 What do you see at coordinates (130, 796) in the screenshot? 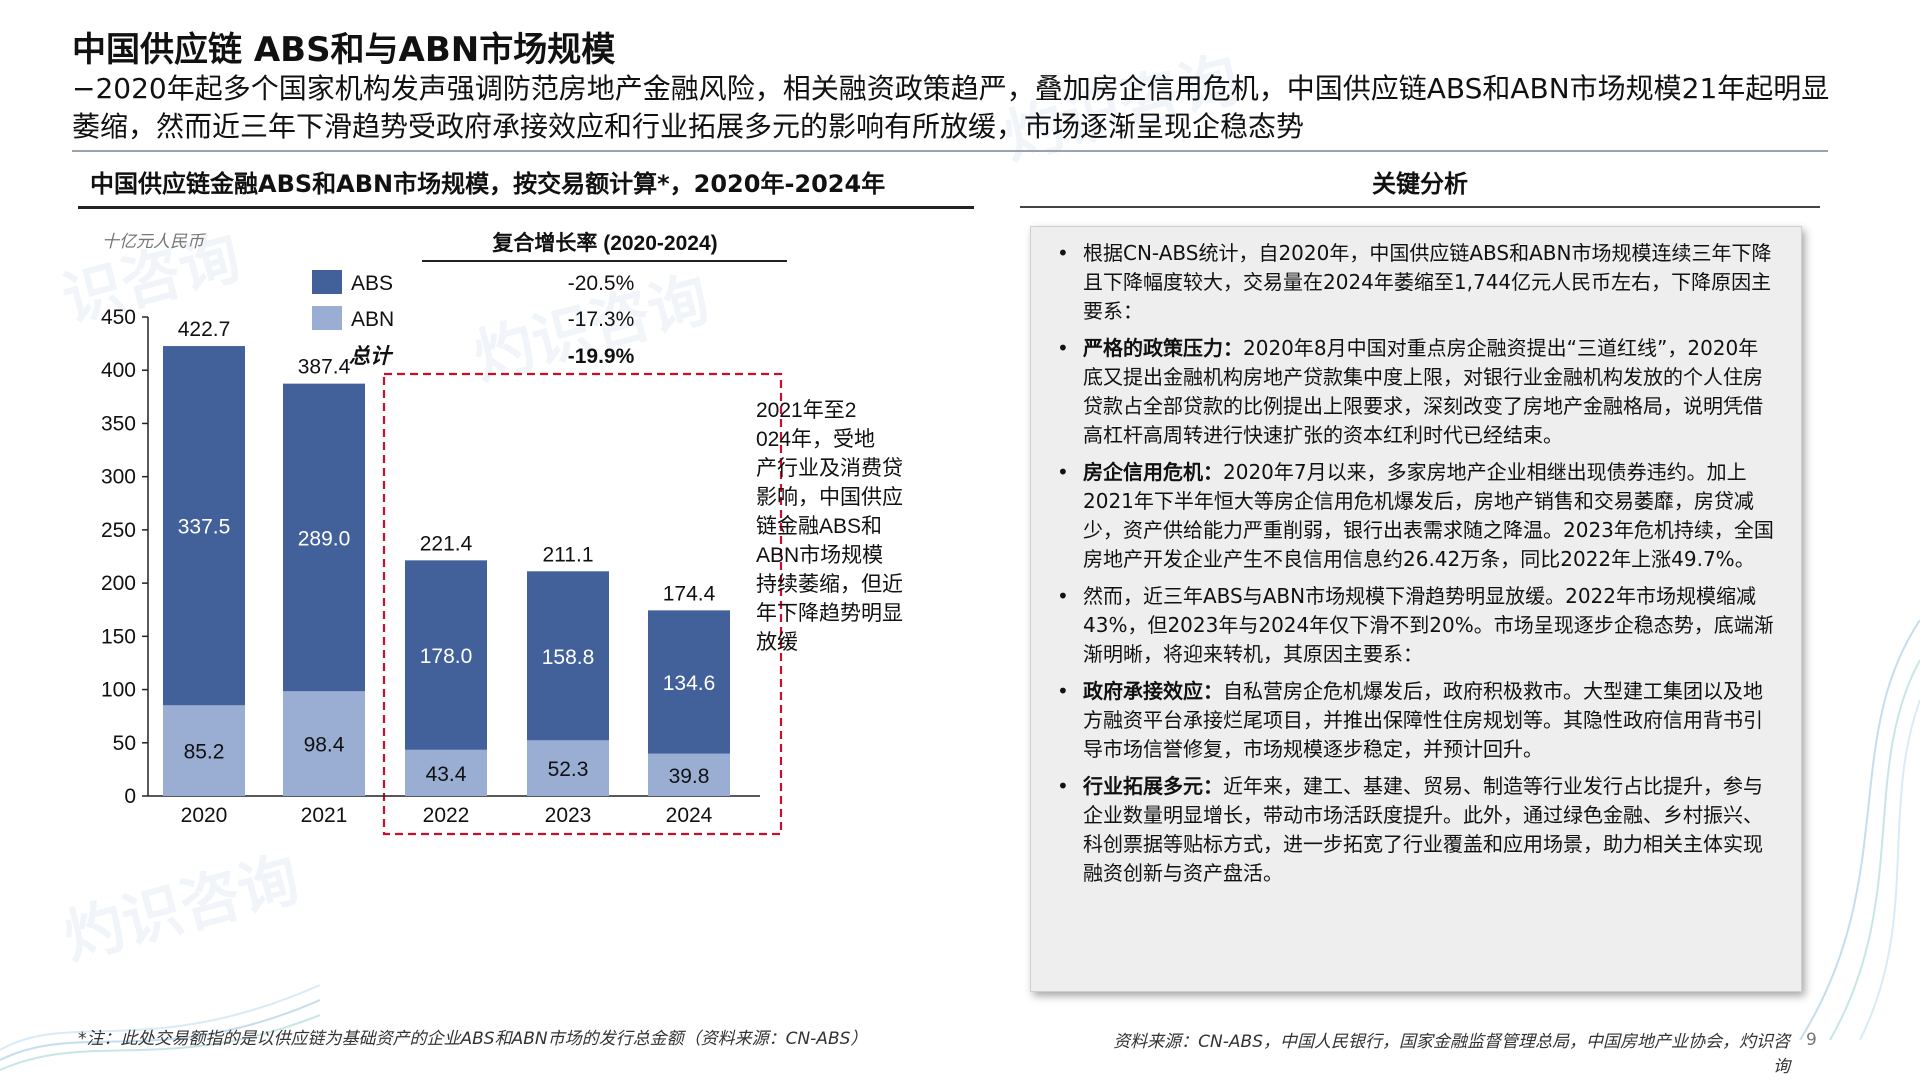
I see `y-tick-label: 0` at bounding box center [130, 796].